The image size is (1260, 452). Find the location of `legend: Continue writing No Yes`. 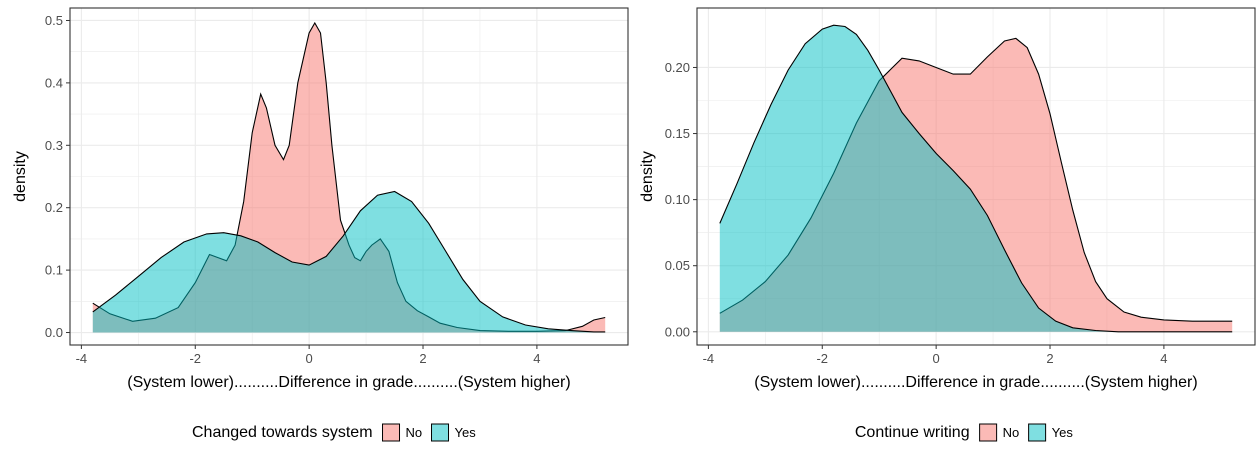

legend: Continue writing No Yes is located at coordinates (964, 432).